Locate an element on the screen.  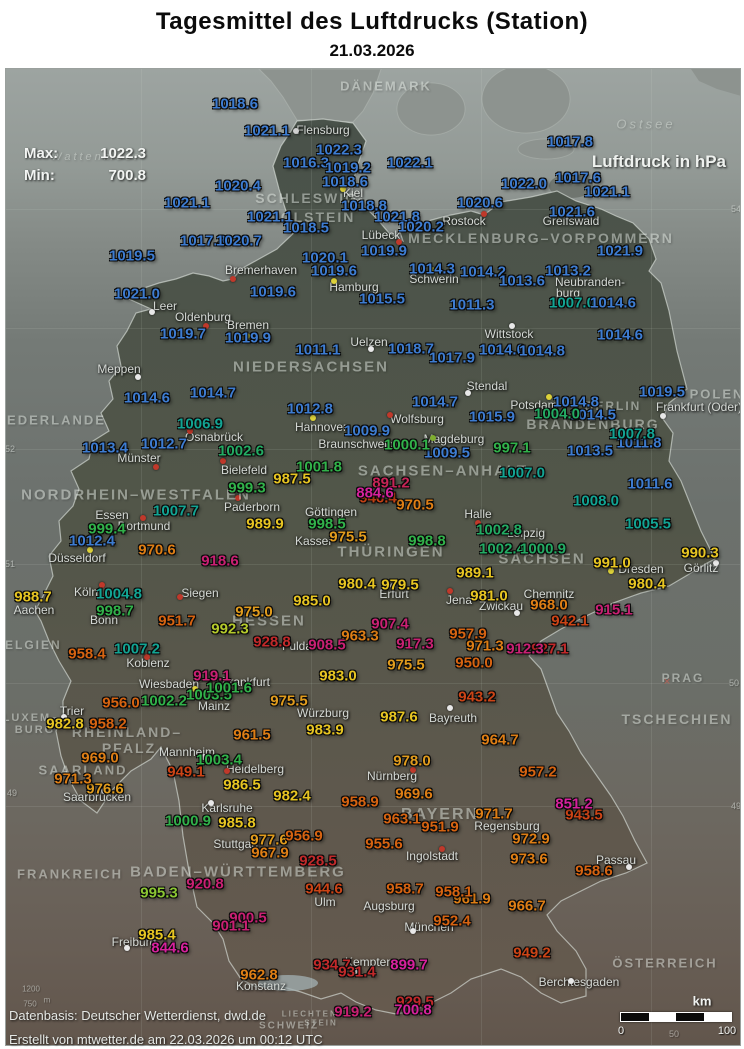
station-pressure-value: 966.7 is located at coordinates (527, 906).